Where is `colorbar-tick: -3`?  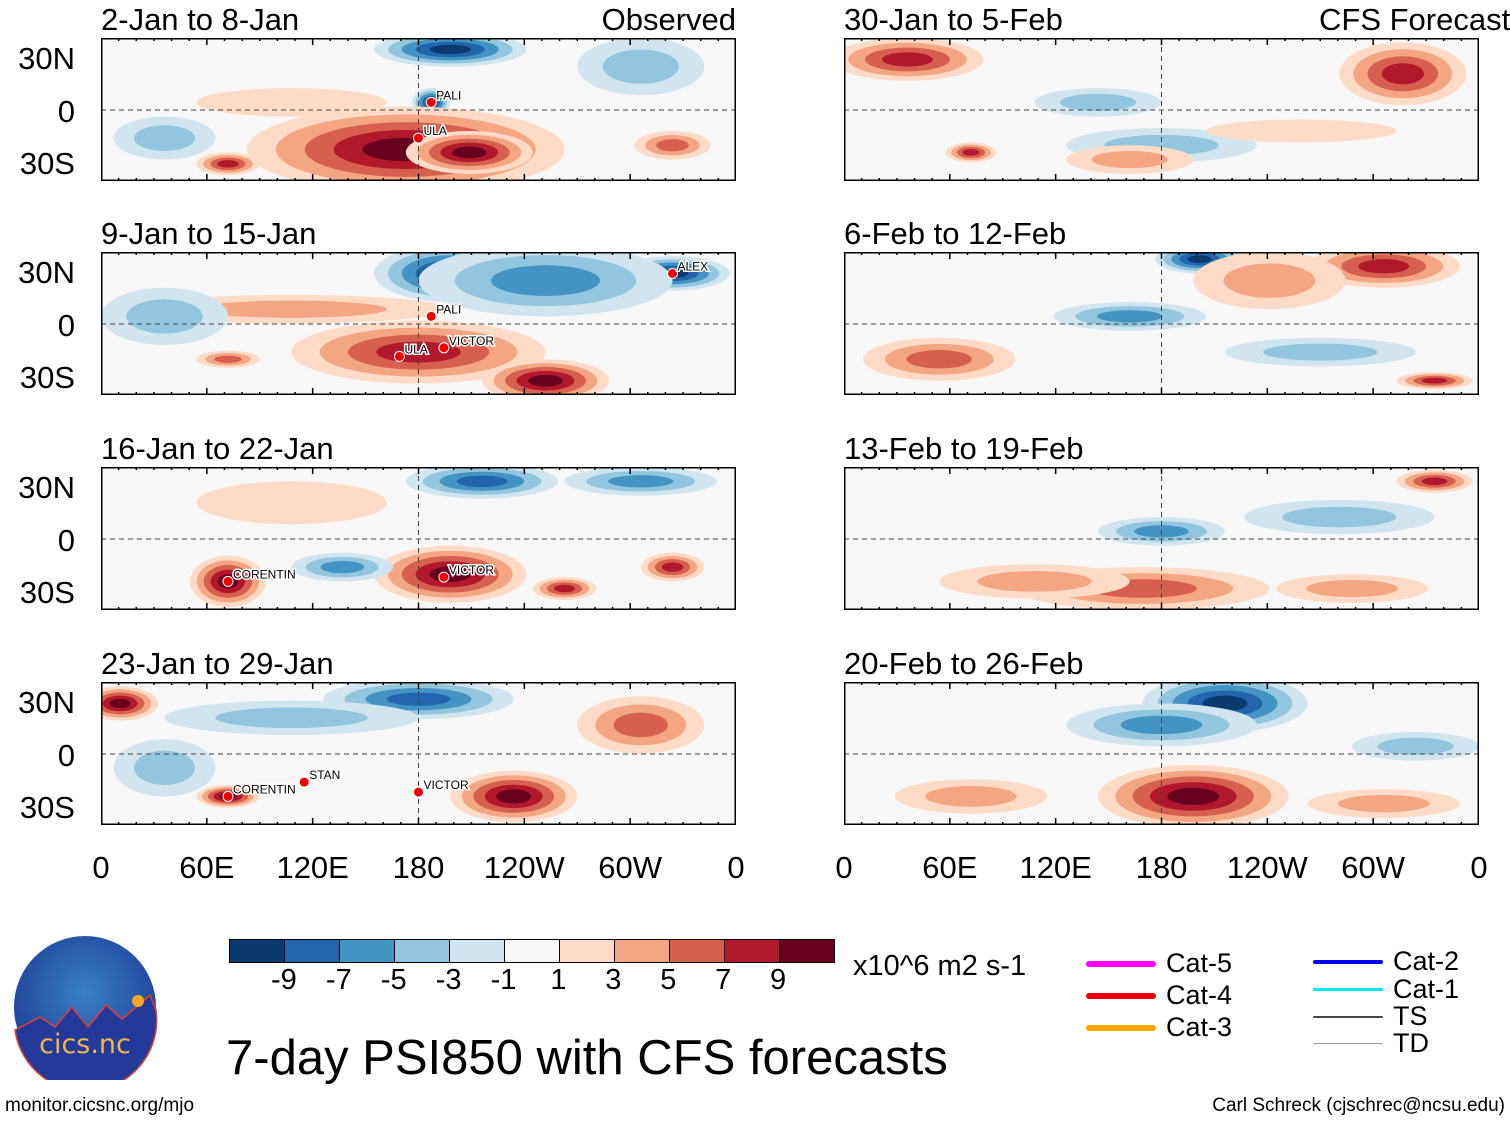 colorbar-tick: -3 is located at coordinates (448, 980).